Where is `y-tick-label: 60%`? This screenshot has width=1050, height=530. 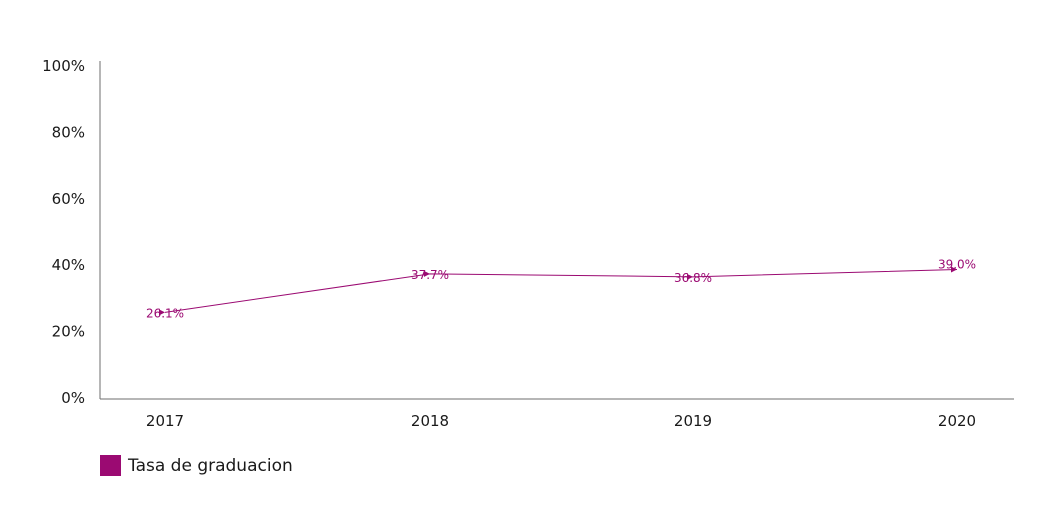 y-tick-label: 60% is located at coordinates (68, 199).